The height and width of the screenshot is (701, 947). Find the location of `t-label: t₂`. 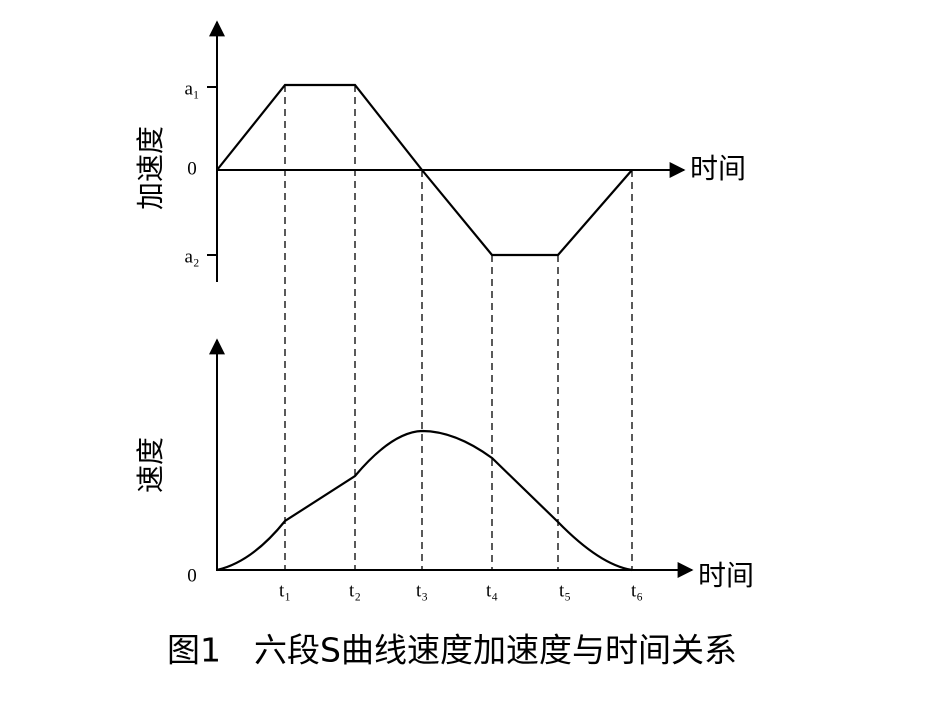

t-label: t₂ is located at coordinates (355, 590).